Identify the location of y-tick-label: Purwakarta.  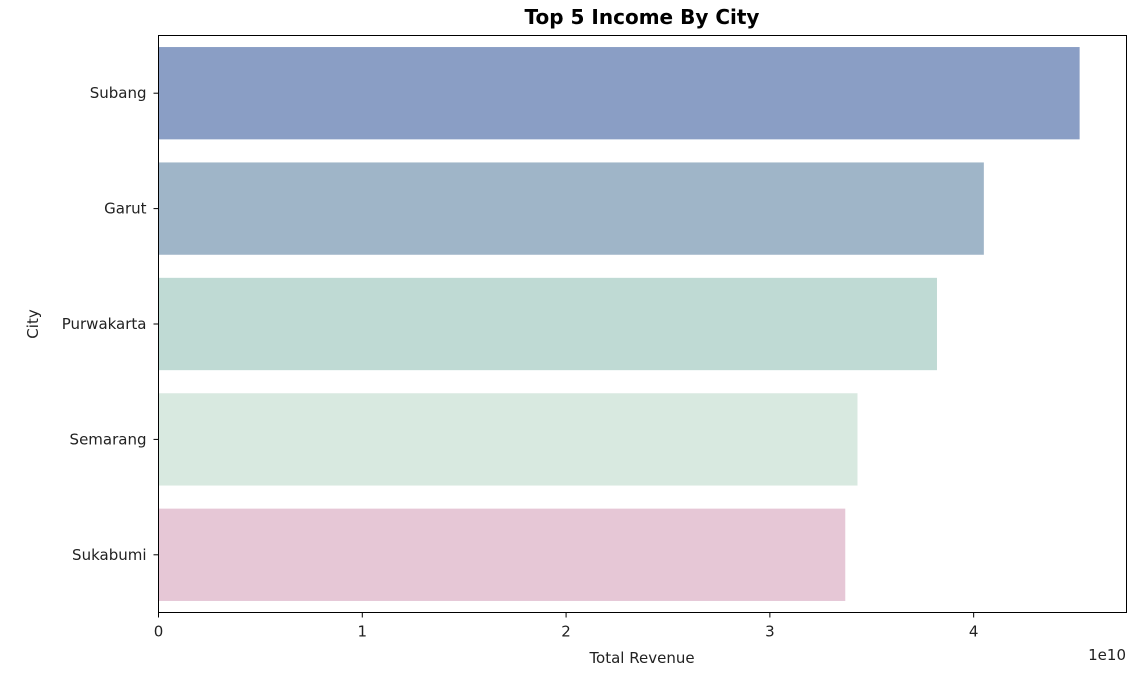
(104, 324).